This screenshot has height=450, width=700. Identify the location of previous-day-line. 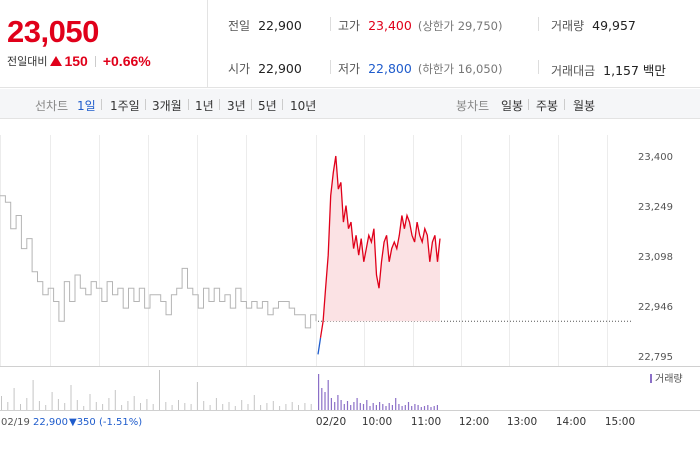
(158, 262).